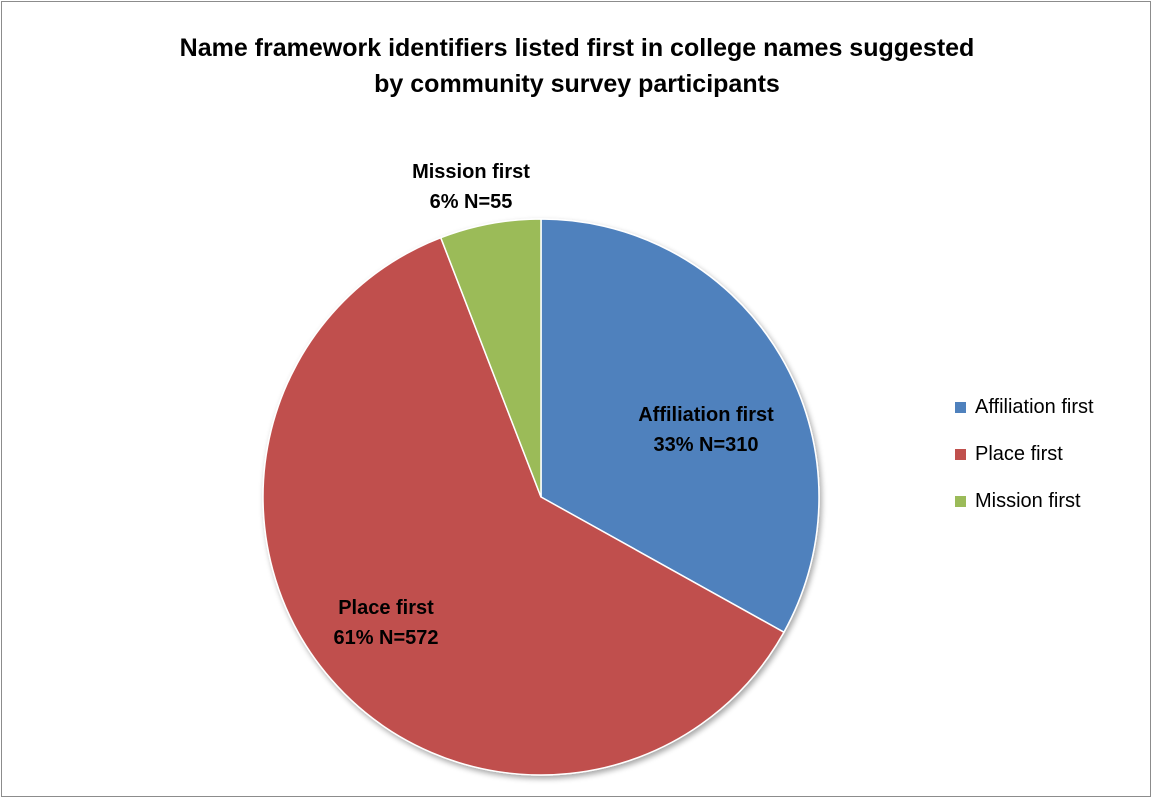 This screenshot has height=800, width=1154. I want to click on legend-entry: Affiliation first, so click(1034, 407).